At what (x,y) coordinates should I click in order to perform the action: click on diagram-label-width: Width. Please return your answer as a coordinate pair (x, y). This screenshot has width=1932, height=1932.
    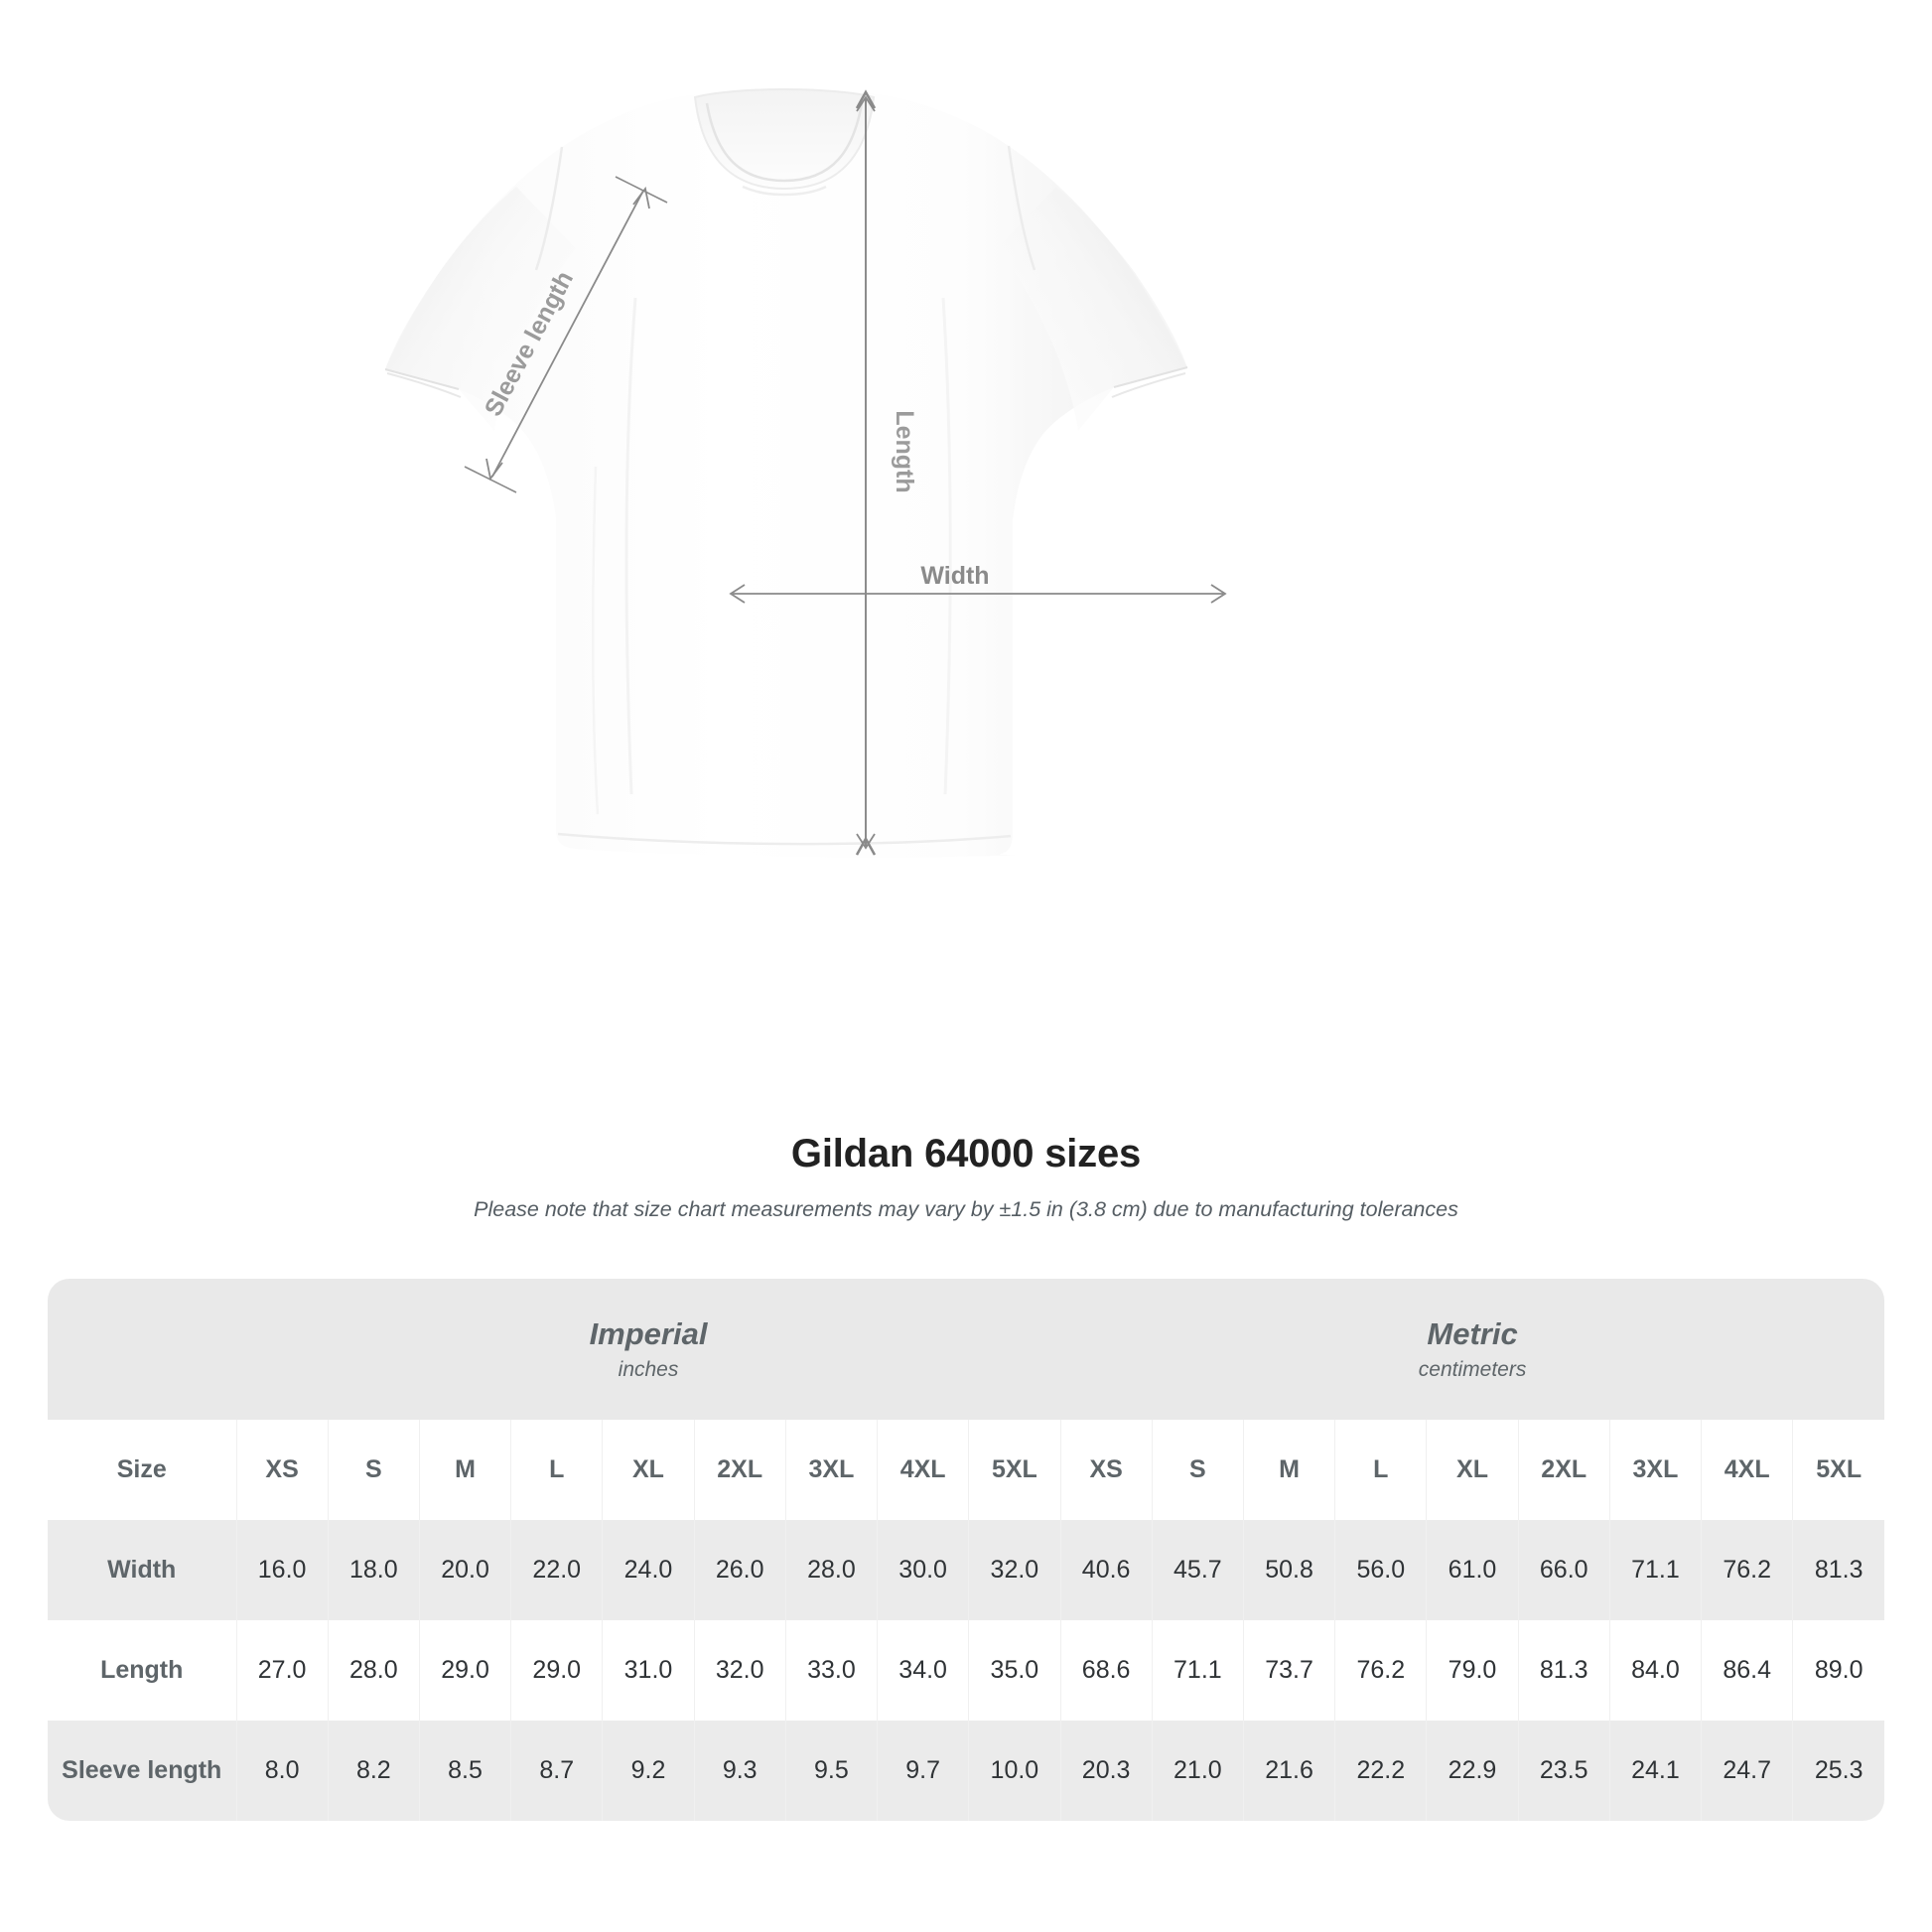
    Looking at the image, I should click on (955, 576).